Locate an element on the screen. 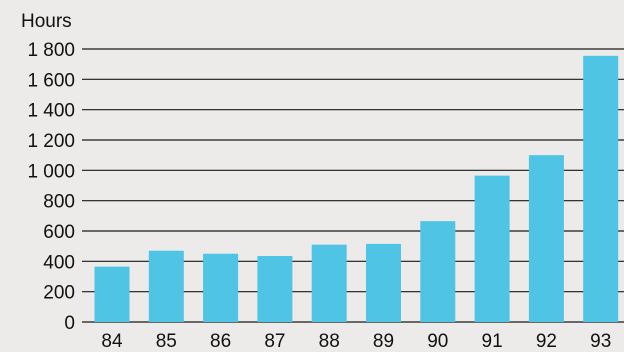 Image resolution: width=624 pixels, height=352 pixels. y-tick-label: 800 is located at coordinates (59, 202).